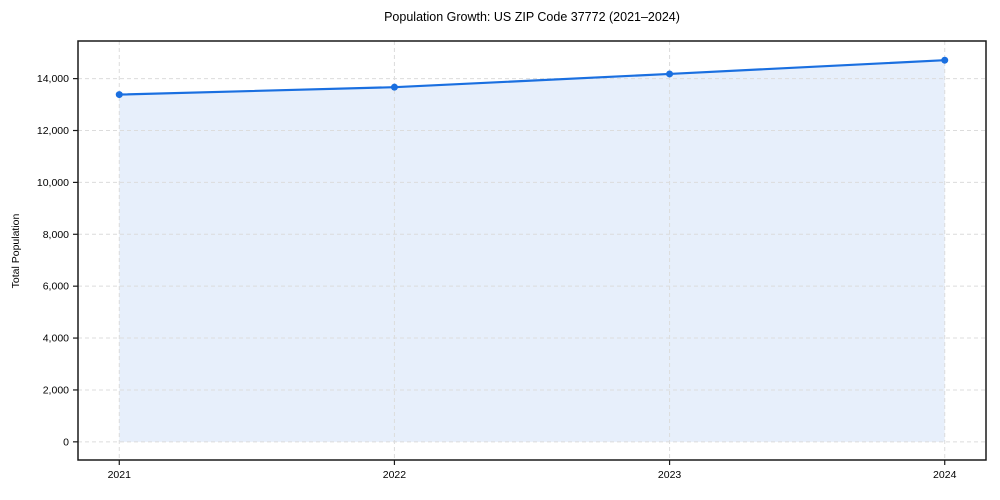 The width and height of the screenshot is (1000, 500). What do you see at coordinates (56, 339) in the screenshot?
I see `y-tick-label: 4,000` at bounding box center [56, 339].